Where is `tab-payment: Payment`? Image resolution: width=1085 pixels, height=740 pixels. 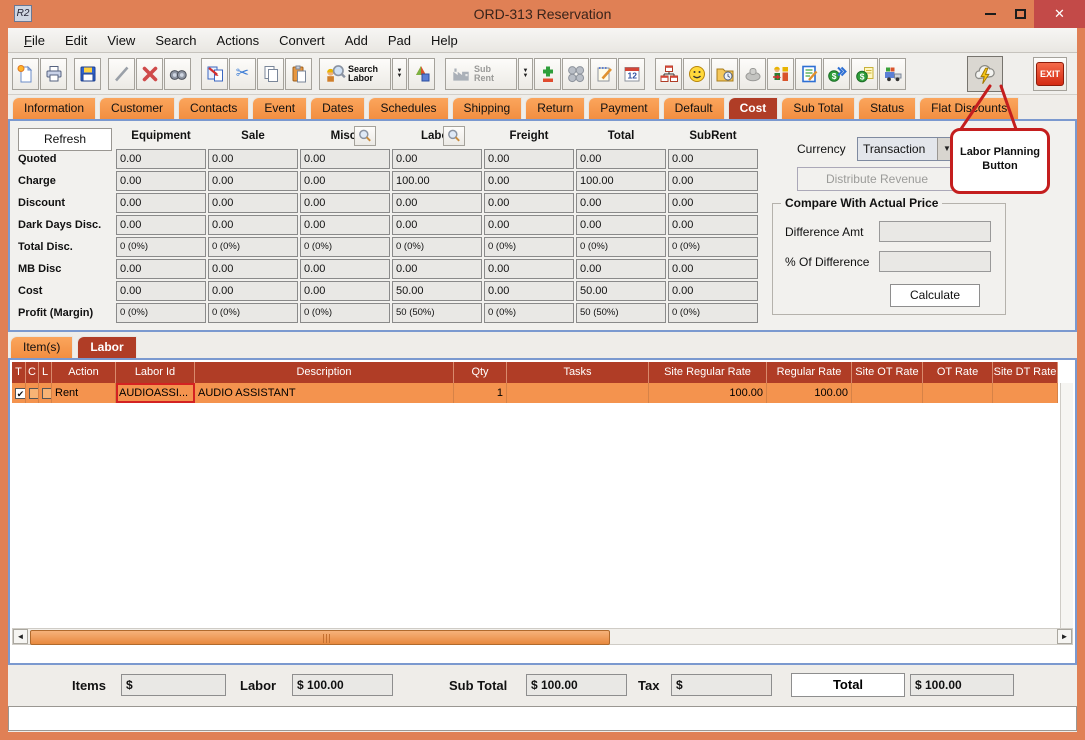
tab-payment: Payment is located at coordinates (624, 108).